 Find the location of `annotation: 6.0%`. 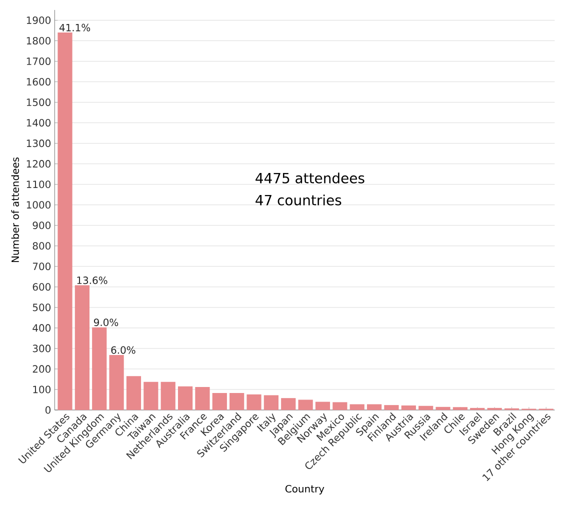

annotation: 6.0% is located at coordinates (123, 350).